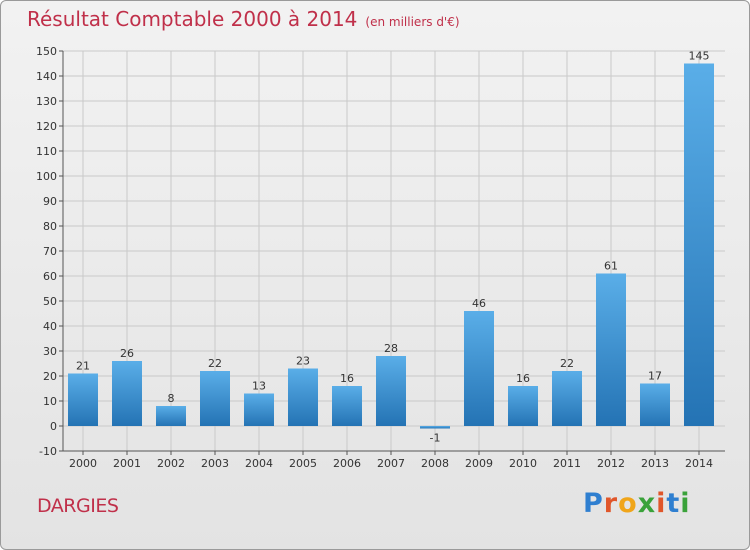 The height and width of the screenshot is (550, 750). What do you see at coordinates (435, 463) in the screenshot?
I see `x-tick-label: 2008` at bounding box center [435, 463].